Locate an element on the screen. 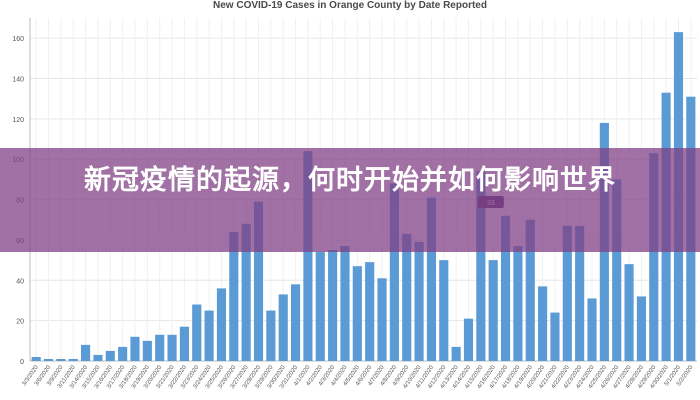 The height and width of the screenshot is (400, 700). y-tick-label: 140 is located at coordinates (18, 80).